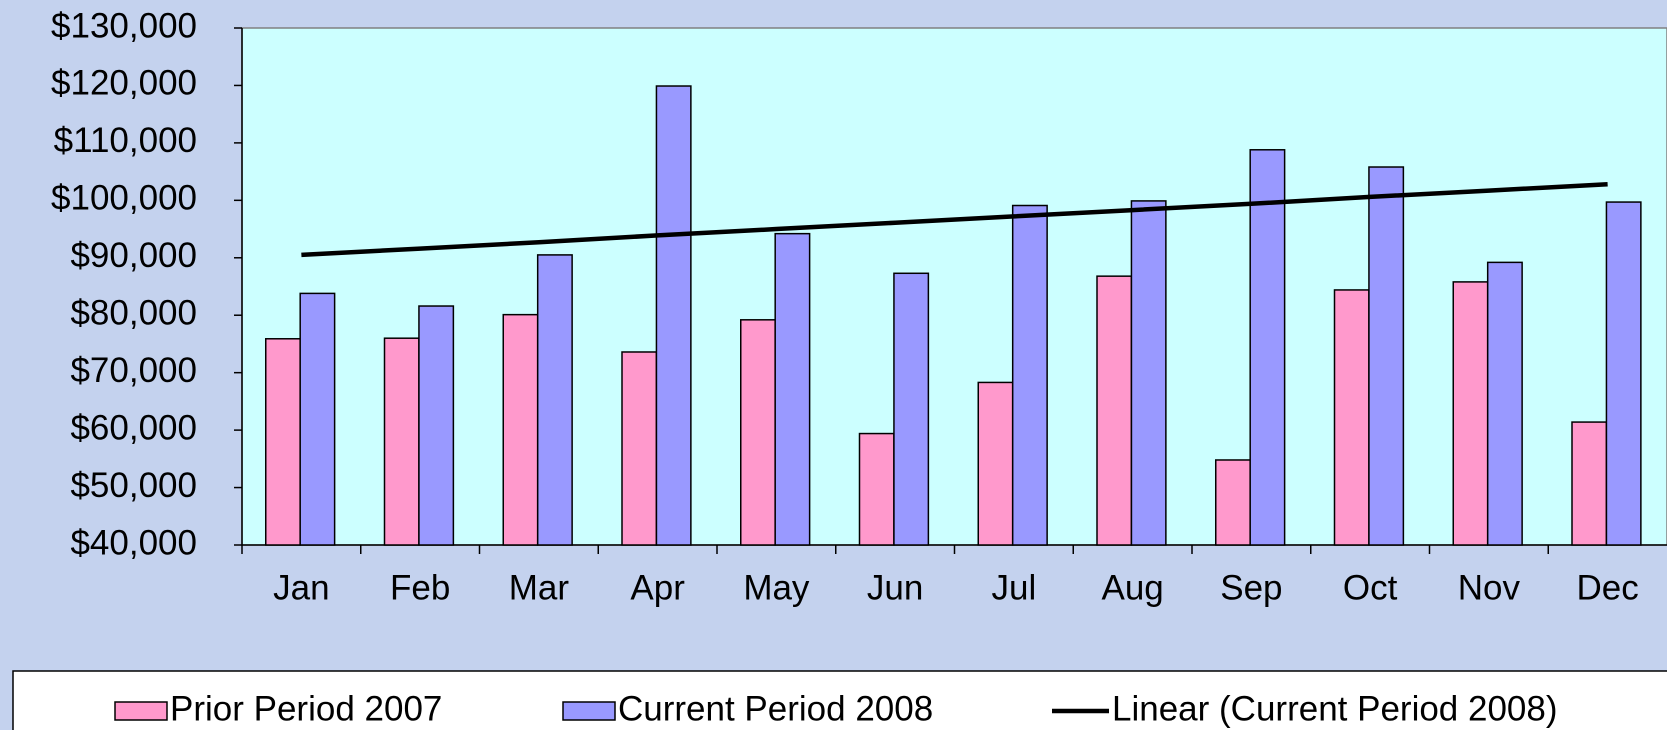 This screenshot has height=730, width=1667. What do you see at coordinates (1370, 587) in the screenshot?
I see `x-tick-label: Oct` at bounding box center [1370, 587].